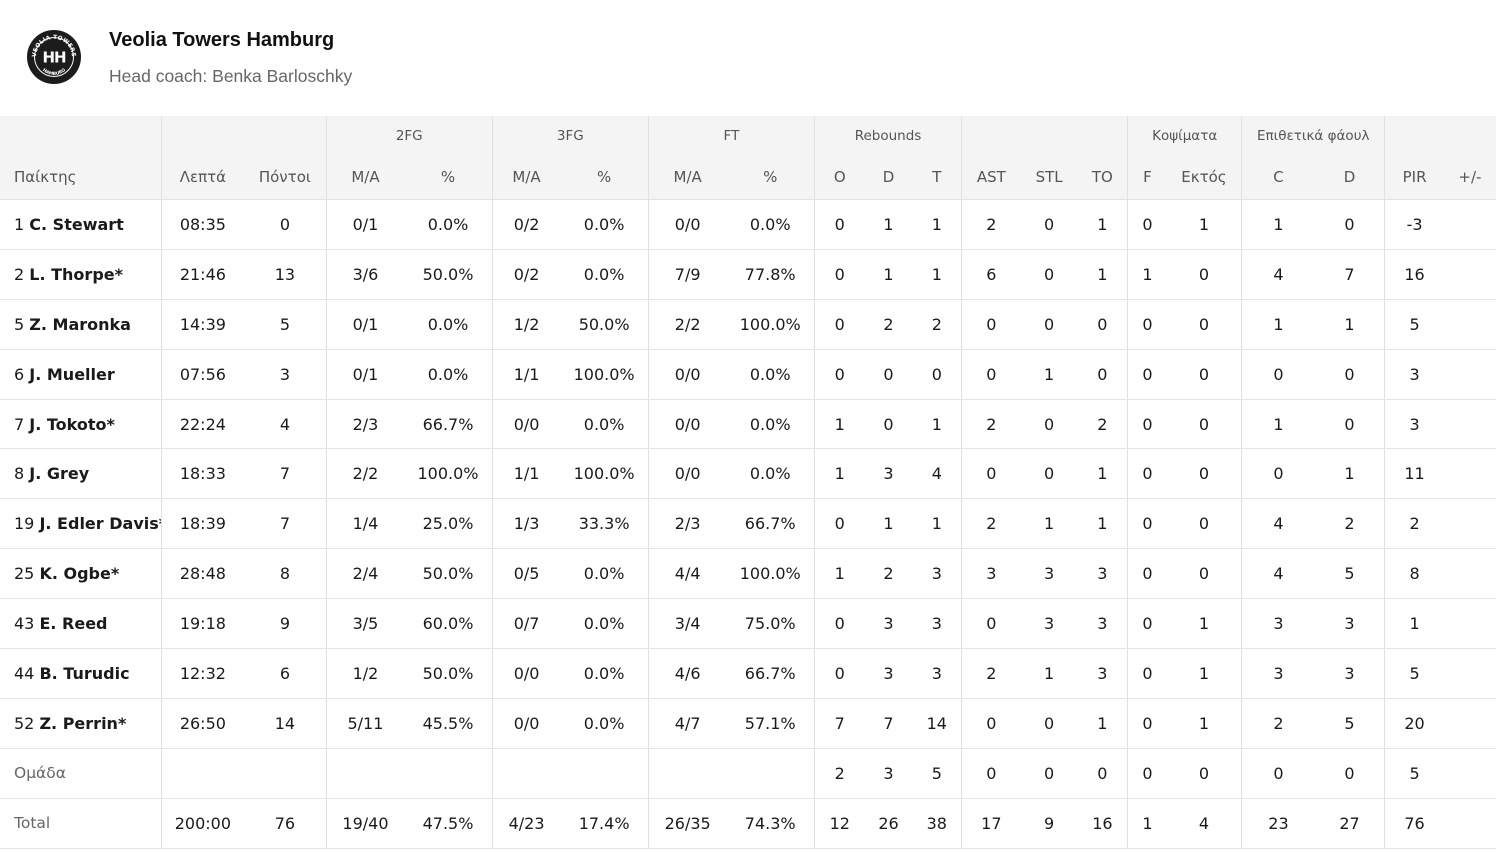 The width and height of the screenshot is (1496, 854). I want to click on cell-2fg-pct: 50.0%, so click(448, 673).